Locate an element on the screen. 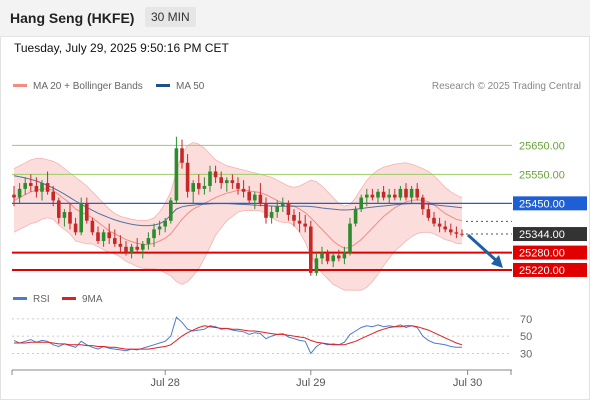 This screenshot has height=400, width=590. chart-datetime: Tuesday, July 29, 2025 9:50:16 PM CET is located at coordinates (121, 48).